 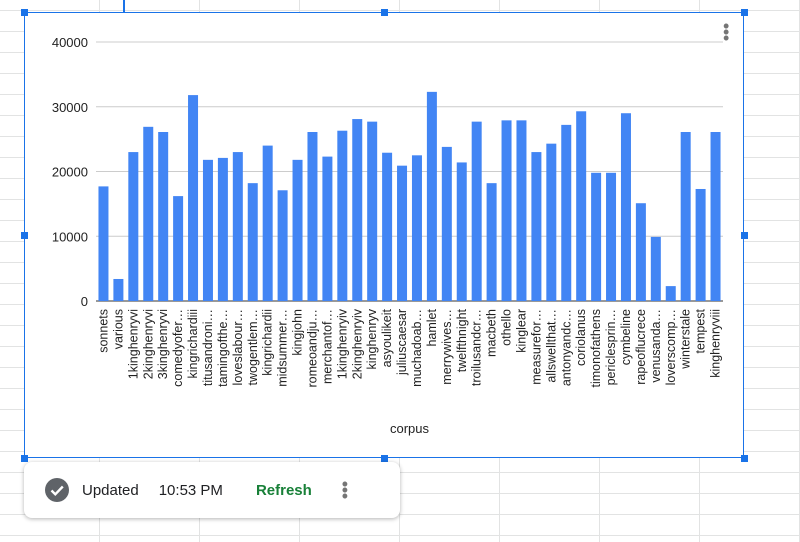 I want to click on x-tick-label: kinglear, so click(x=521, y=331).